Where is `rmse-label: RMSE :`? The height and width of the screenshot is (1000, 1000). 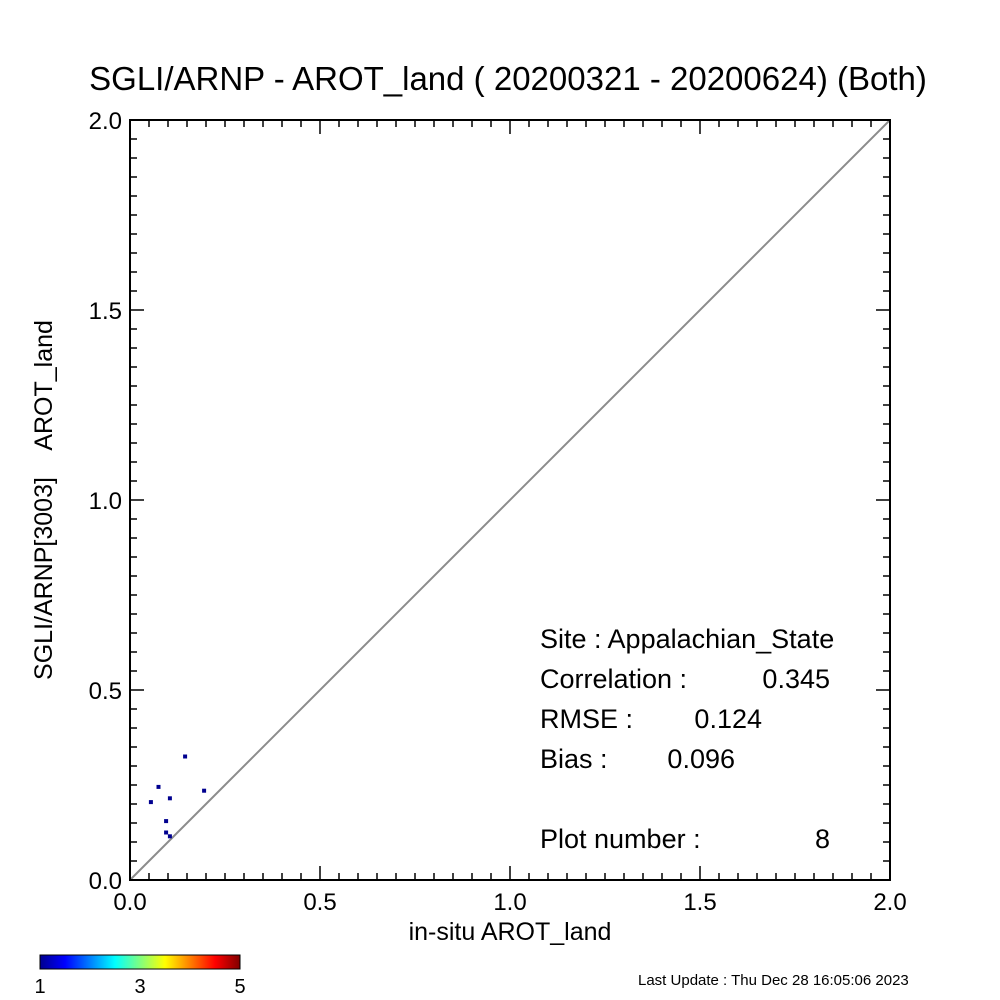 rmse-label: RMSE : is located at coordinates (586, 719).